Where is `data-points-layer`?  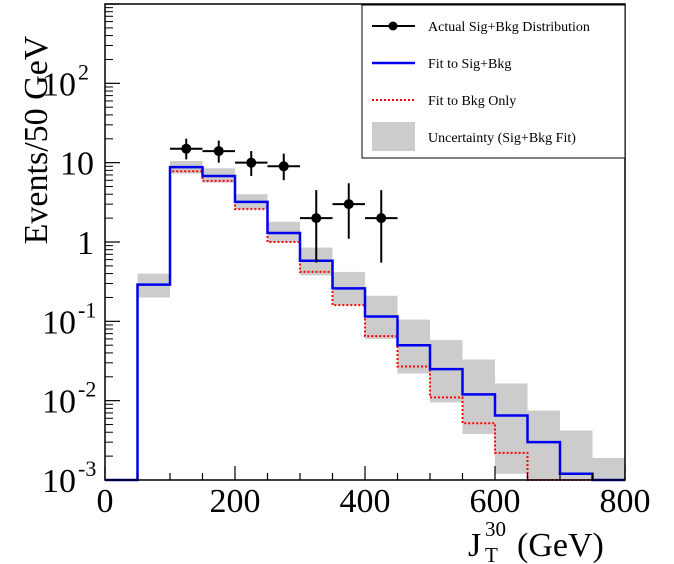 data-points-layer is located at coordinates (284, 200).